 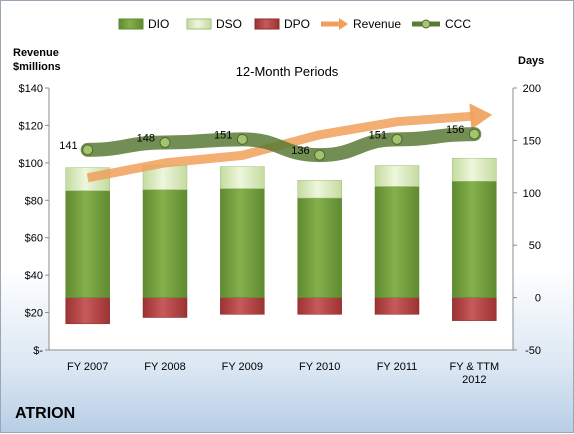 I want to click on ccc-data-label: 141, so click(x=68, y=146).